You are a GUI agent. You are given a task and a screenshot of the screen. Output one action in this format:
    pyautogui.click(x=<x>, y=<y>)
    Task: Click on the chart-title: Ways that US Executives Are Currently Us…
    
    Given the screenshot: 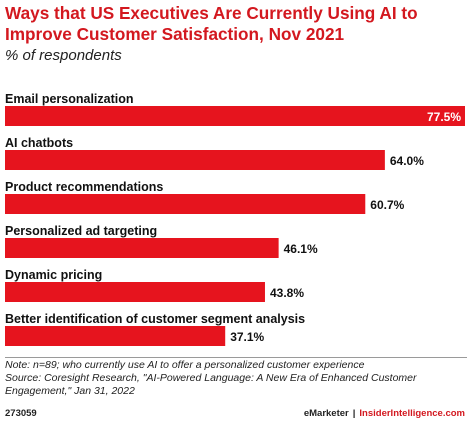 What is the action you would take?
    pyautogui.click(x=211, y=23)
    